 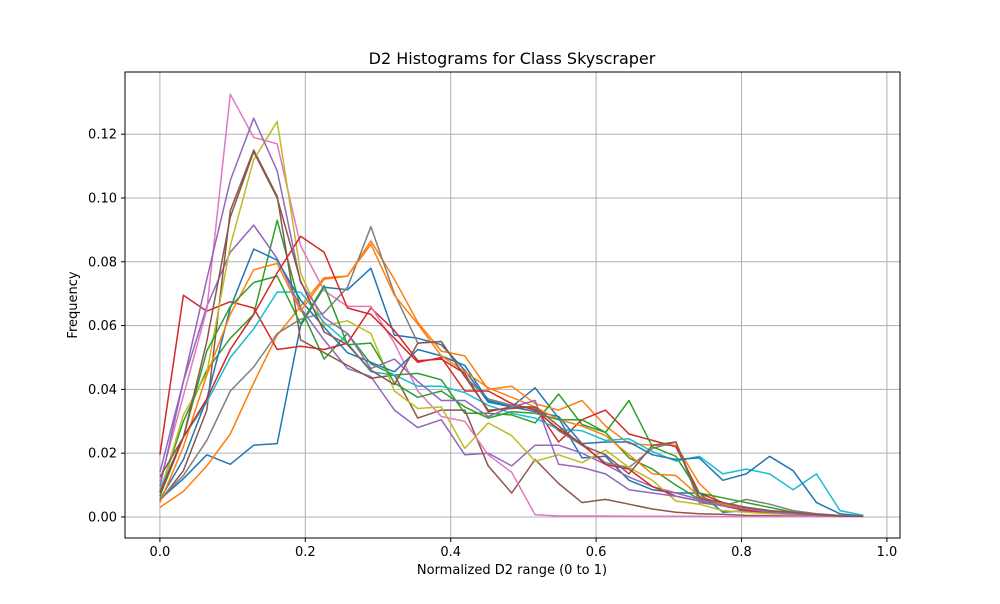 I want to click on y-tick-label: 0.12, so click(x=102, y=135).